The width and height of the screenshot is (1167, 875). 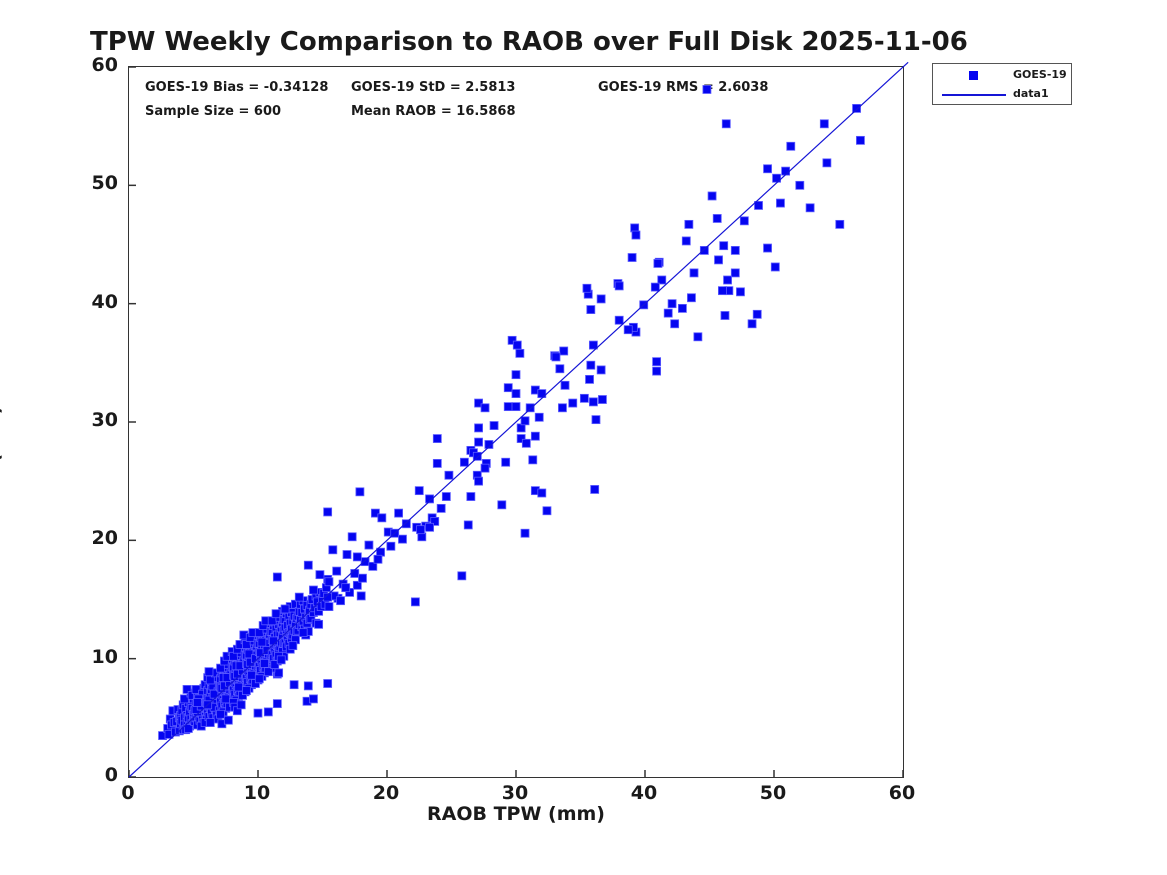 What do you see at coordinates (128, 793) in the screenshot?
I see `x-tick-label: 0` at bounding box center [128, 793].